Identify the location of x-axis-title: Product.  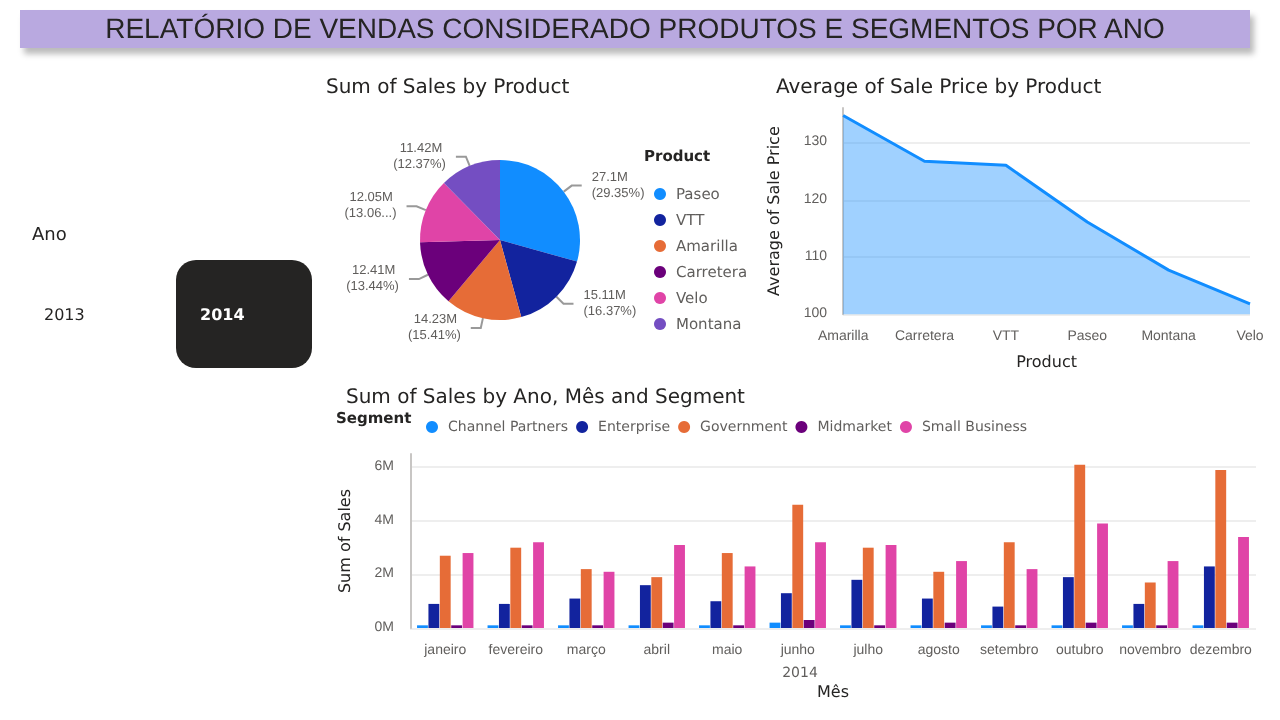
(1046, 362).